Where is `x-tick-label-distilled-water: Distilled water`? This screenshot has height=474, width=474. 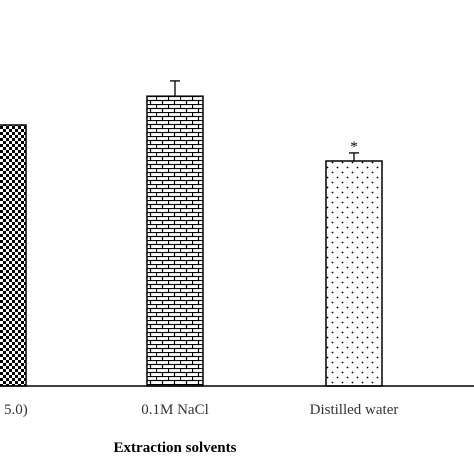 x-tick-label-distilled-water: Distilled water is located at coordinates (354, 410).